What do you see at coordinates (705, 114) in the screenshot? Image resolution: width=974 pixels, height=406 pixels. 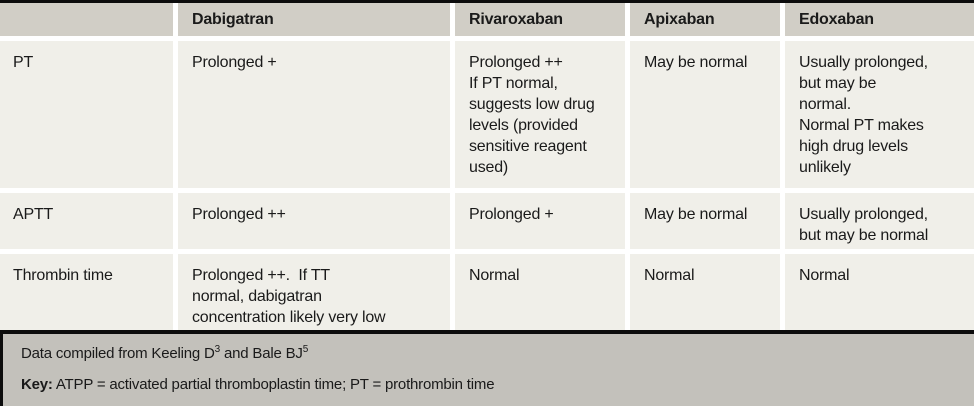 I see `cell-pt-apixaban: May be normal` at bounding box center [705, 114].